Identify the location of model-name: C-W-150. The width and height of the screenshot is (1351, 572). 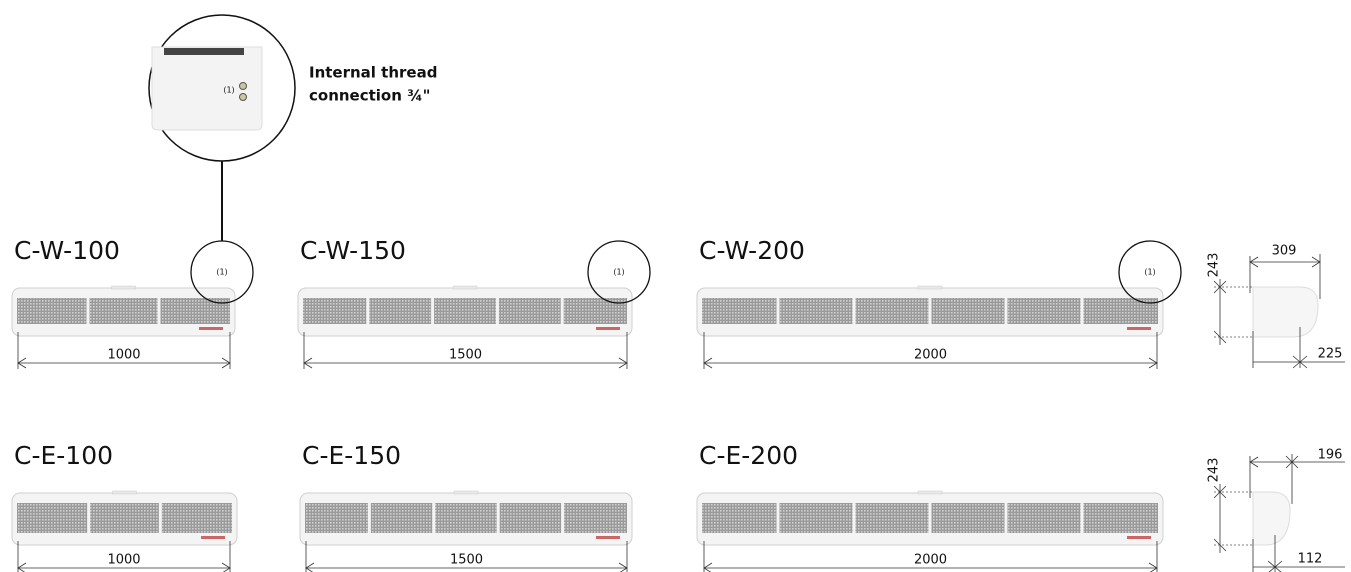
(353, 250).